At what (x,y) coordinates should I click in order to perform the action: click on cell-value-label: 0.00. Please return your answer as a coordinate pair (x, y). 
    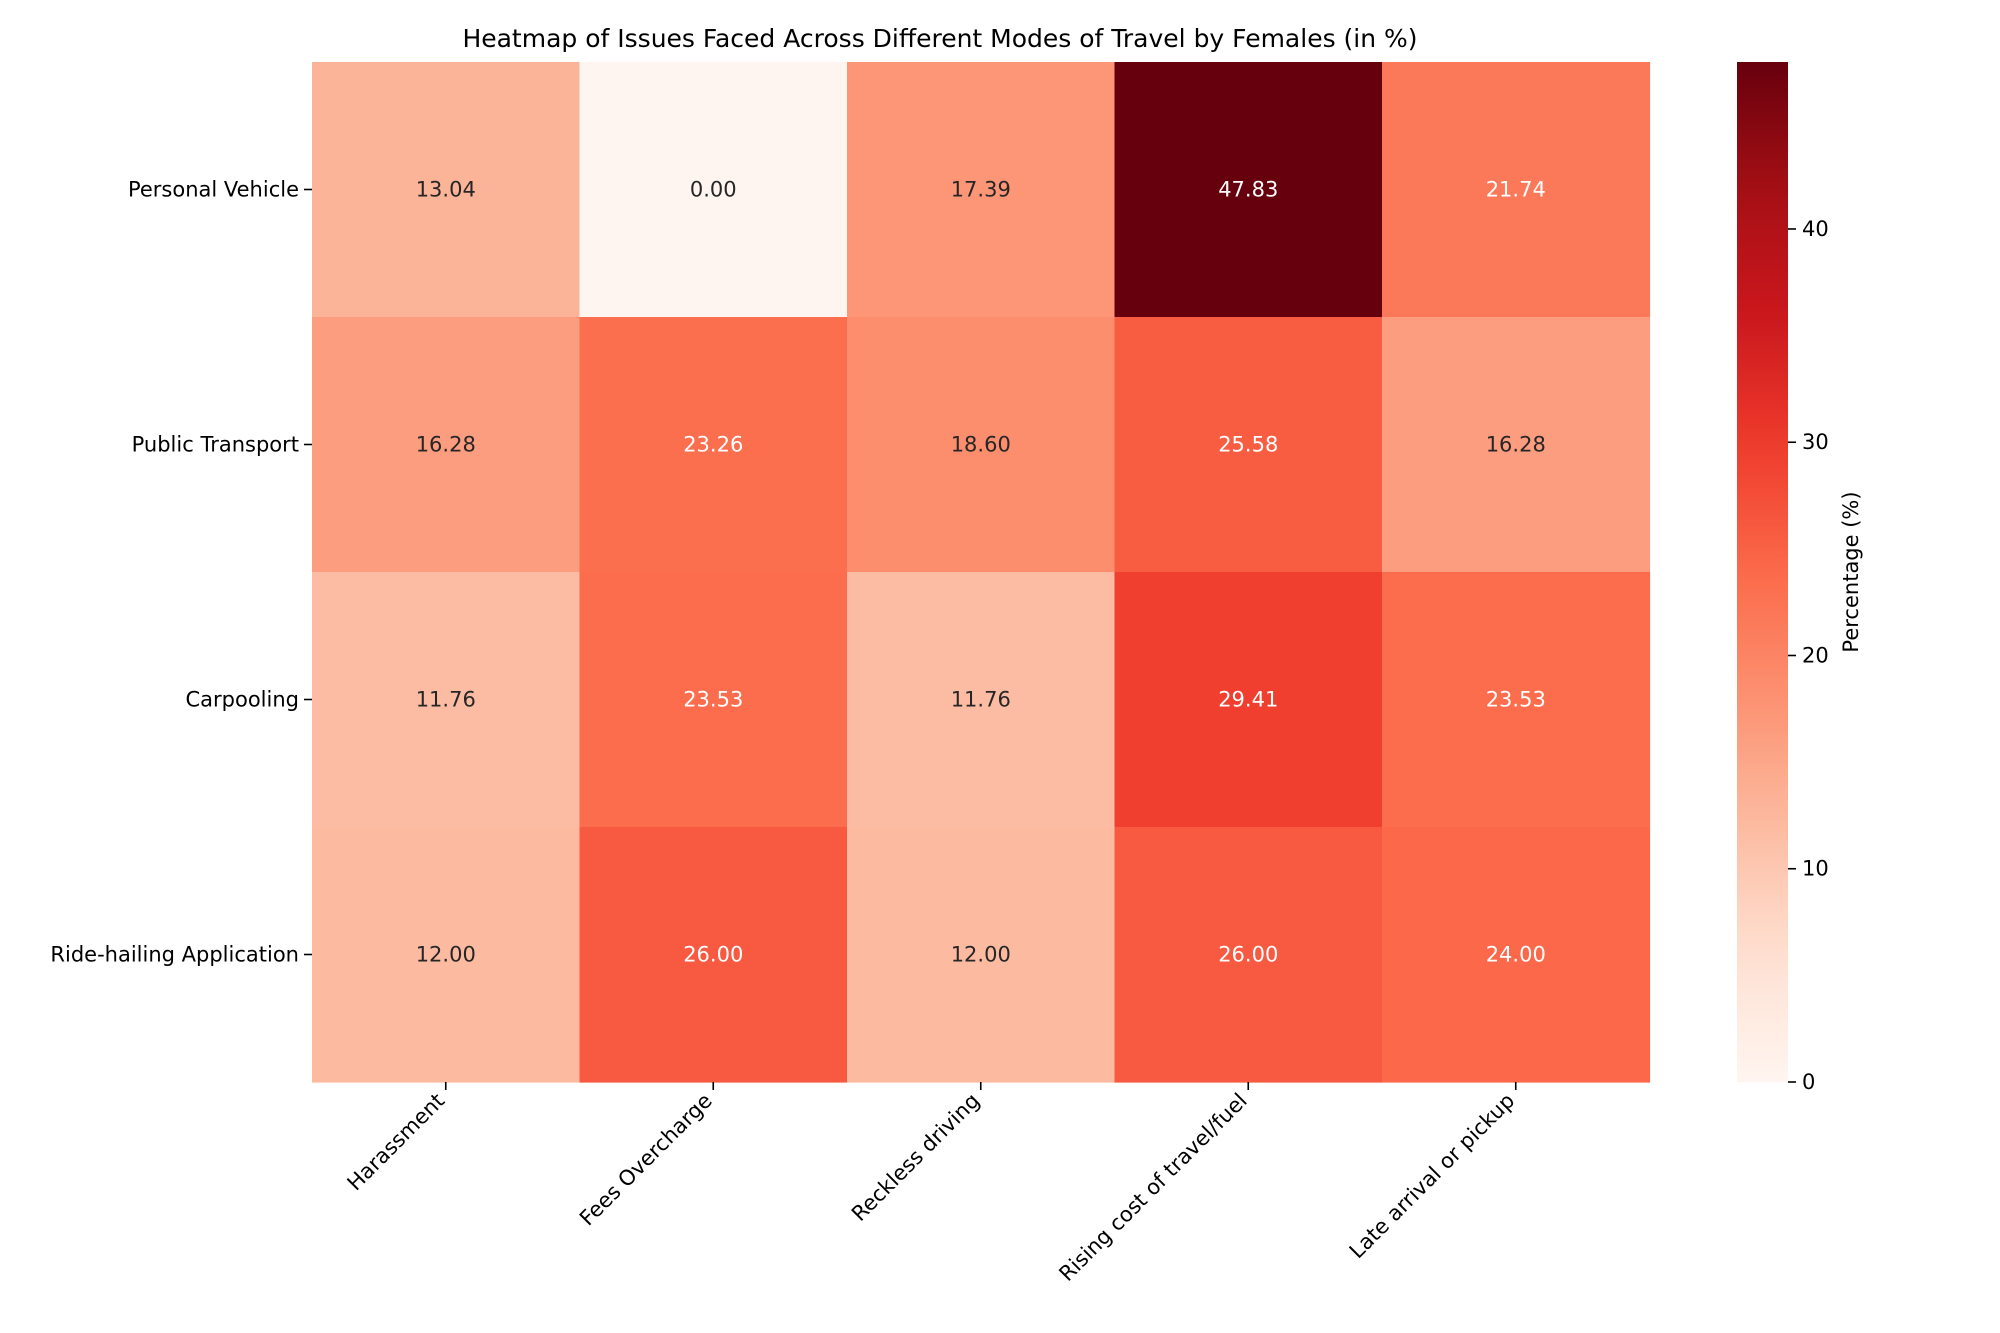
    Looking at the image, I should click on (713, 190).